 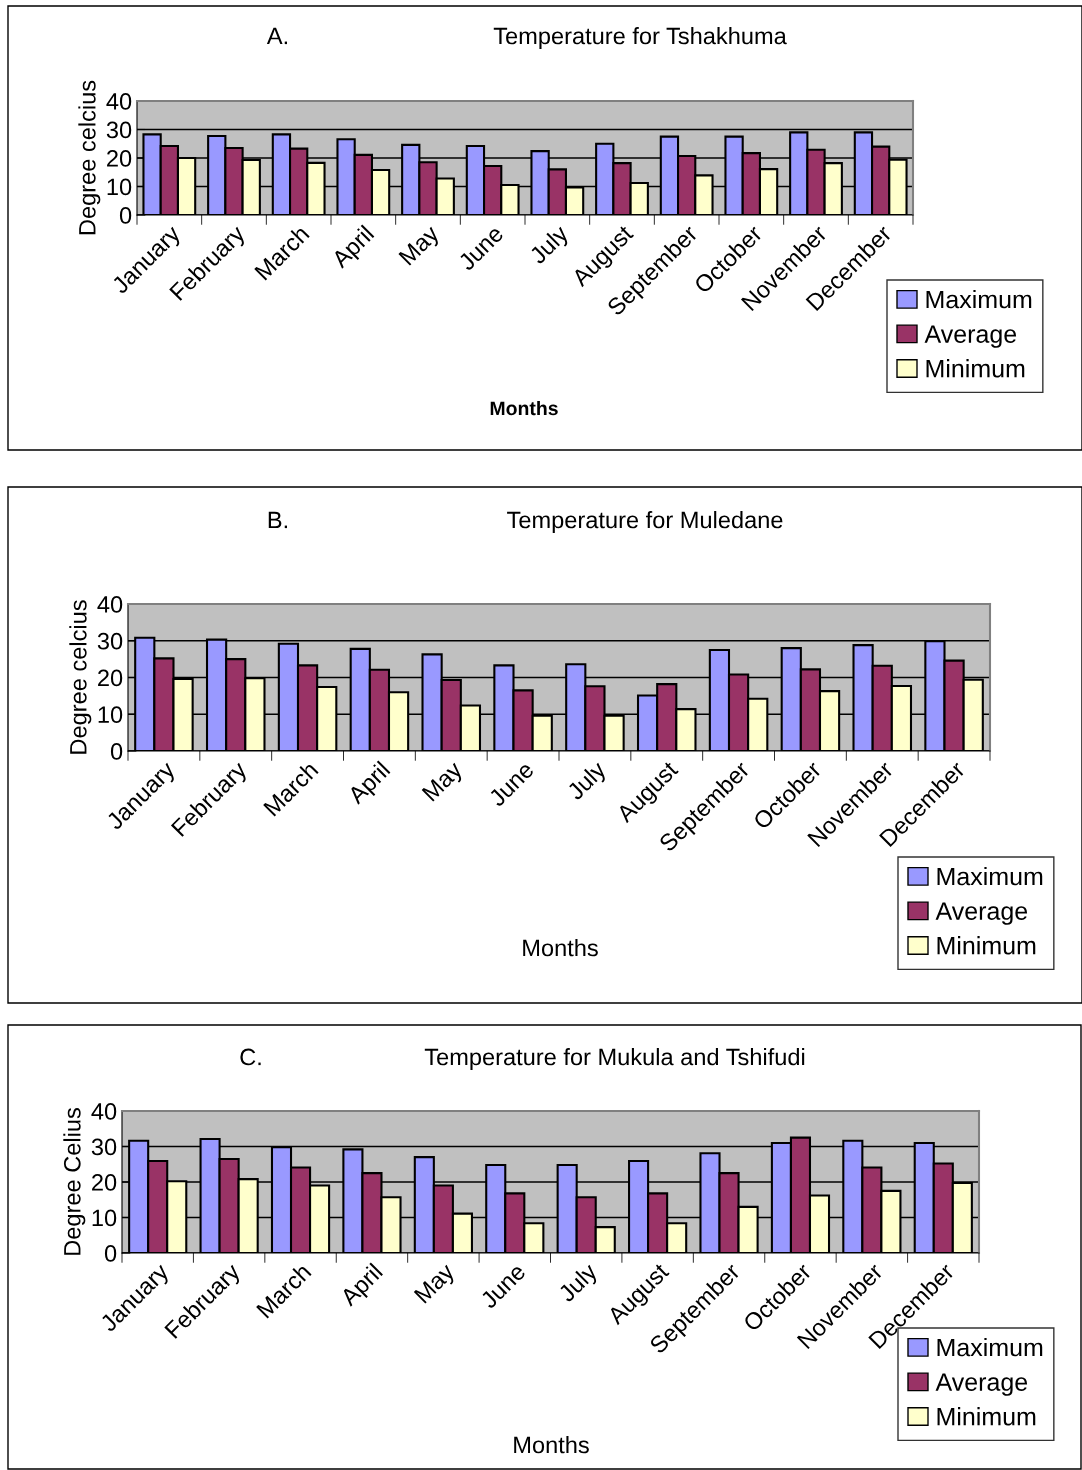 I want to click on text: B., so click(x=277, y=520).